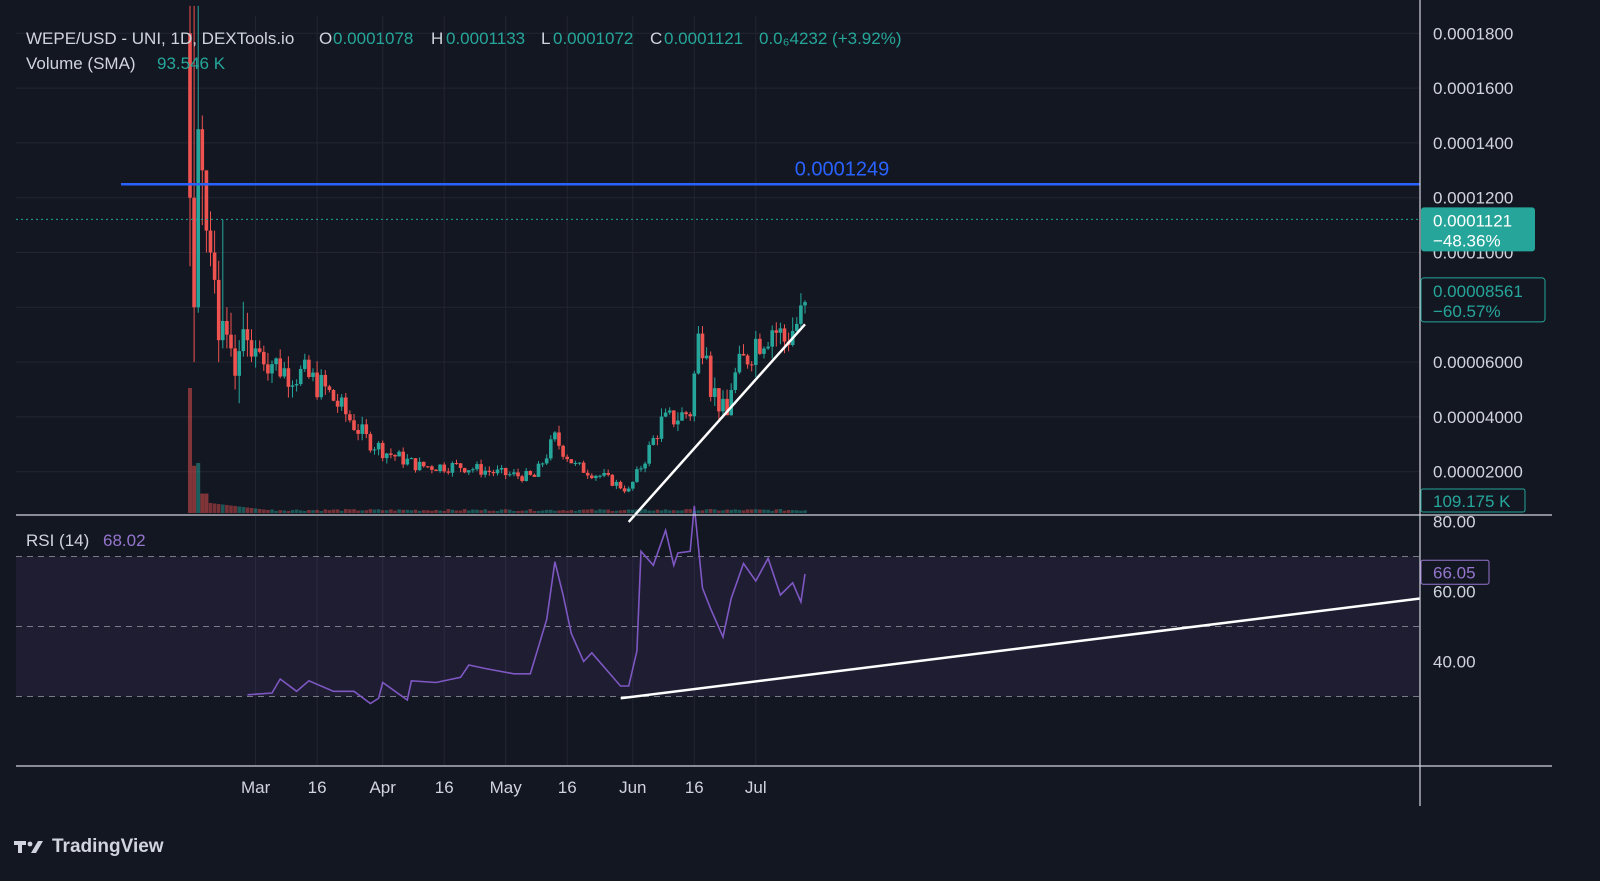  What do you see at coordinates (1483, 300) in the screenshot?
I see `secondary-price-marker` at bounding box center [1483, 300].